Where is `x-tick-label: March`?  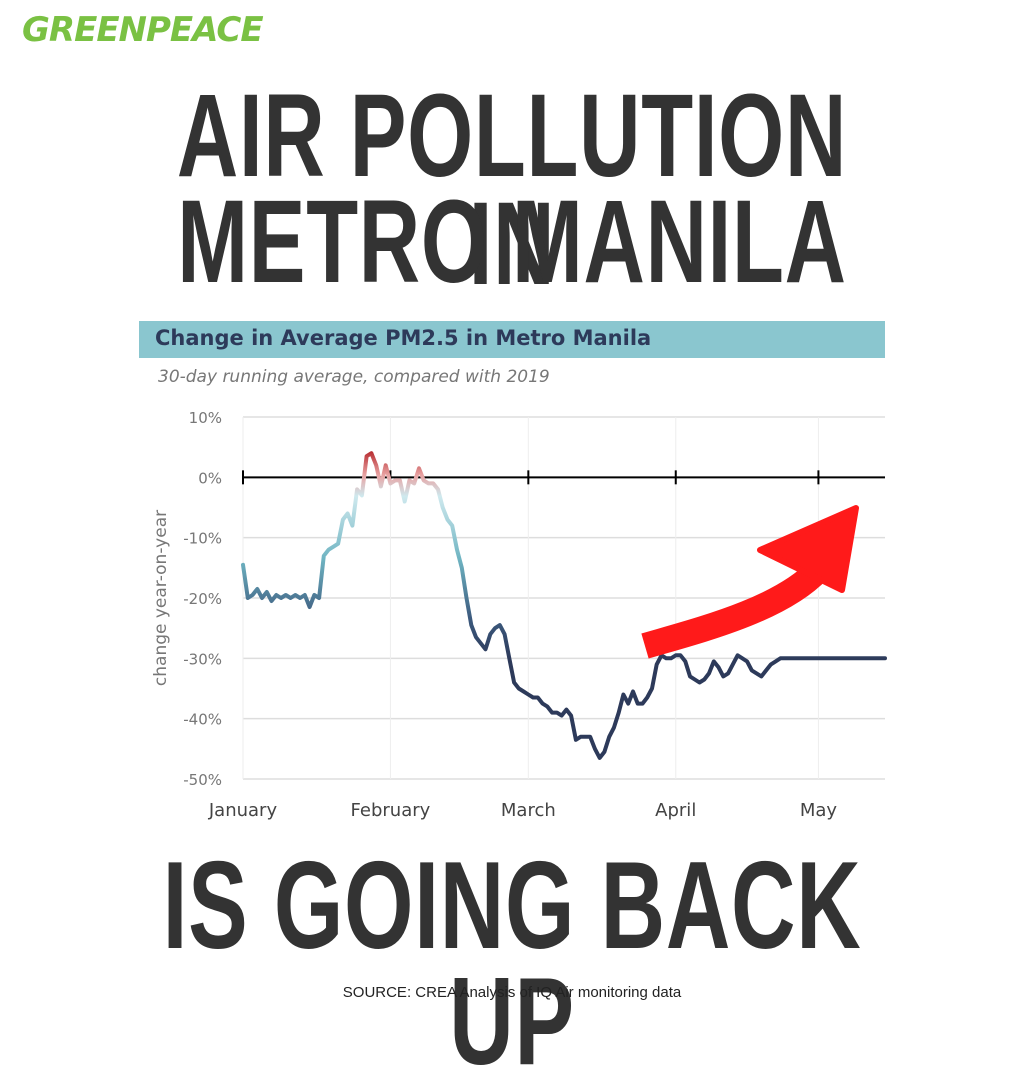
x-tick-label: March is located at coordinates (528, 810).